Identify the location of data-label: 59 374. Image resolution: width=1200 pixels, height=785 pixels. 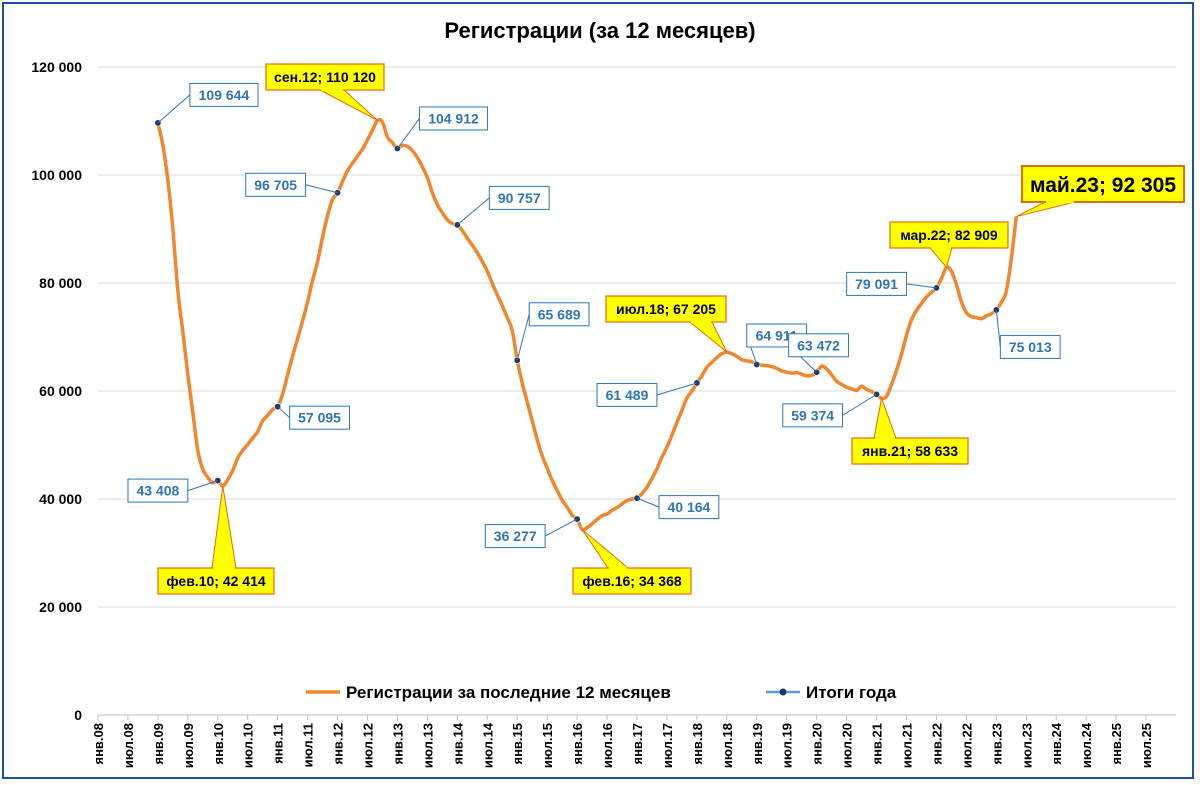
(812, 415).